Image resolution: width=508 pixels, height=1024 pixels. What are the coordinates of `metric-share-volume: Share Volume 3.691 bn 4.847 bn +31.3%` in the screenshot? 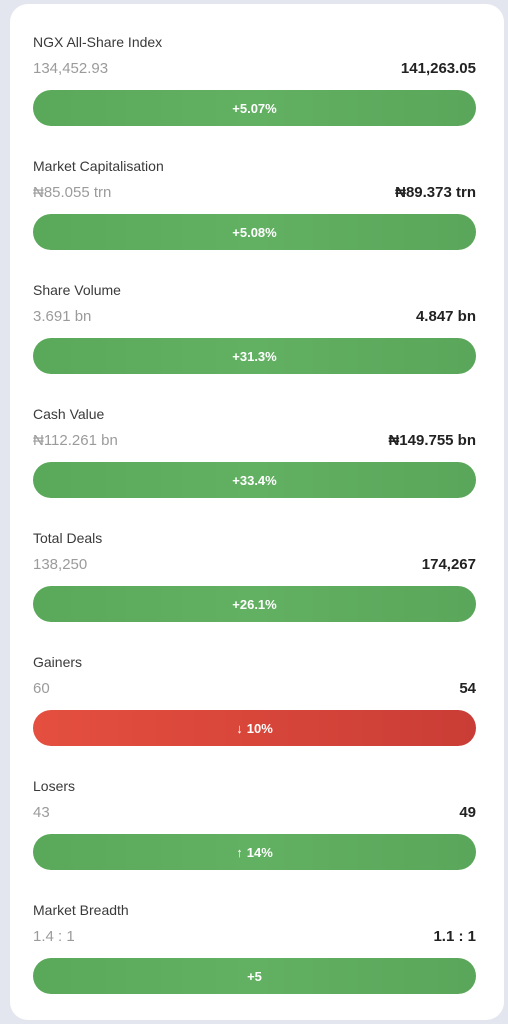 It's located at (254, 327).